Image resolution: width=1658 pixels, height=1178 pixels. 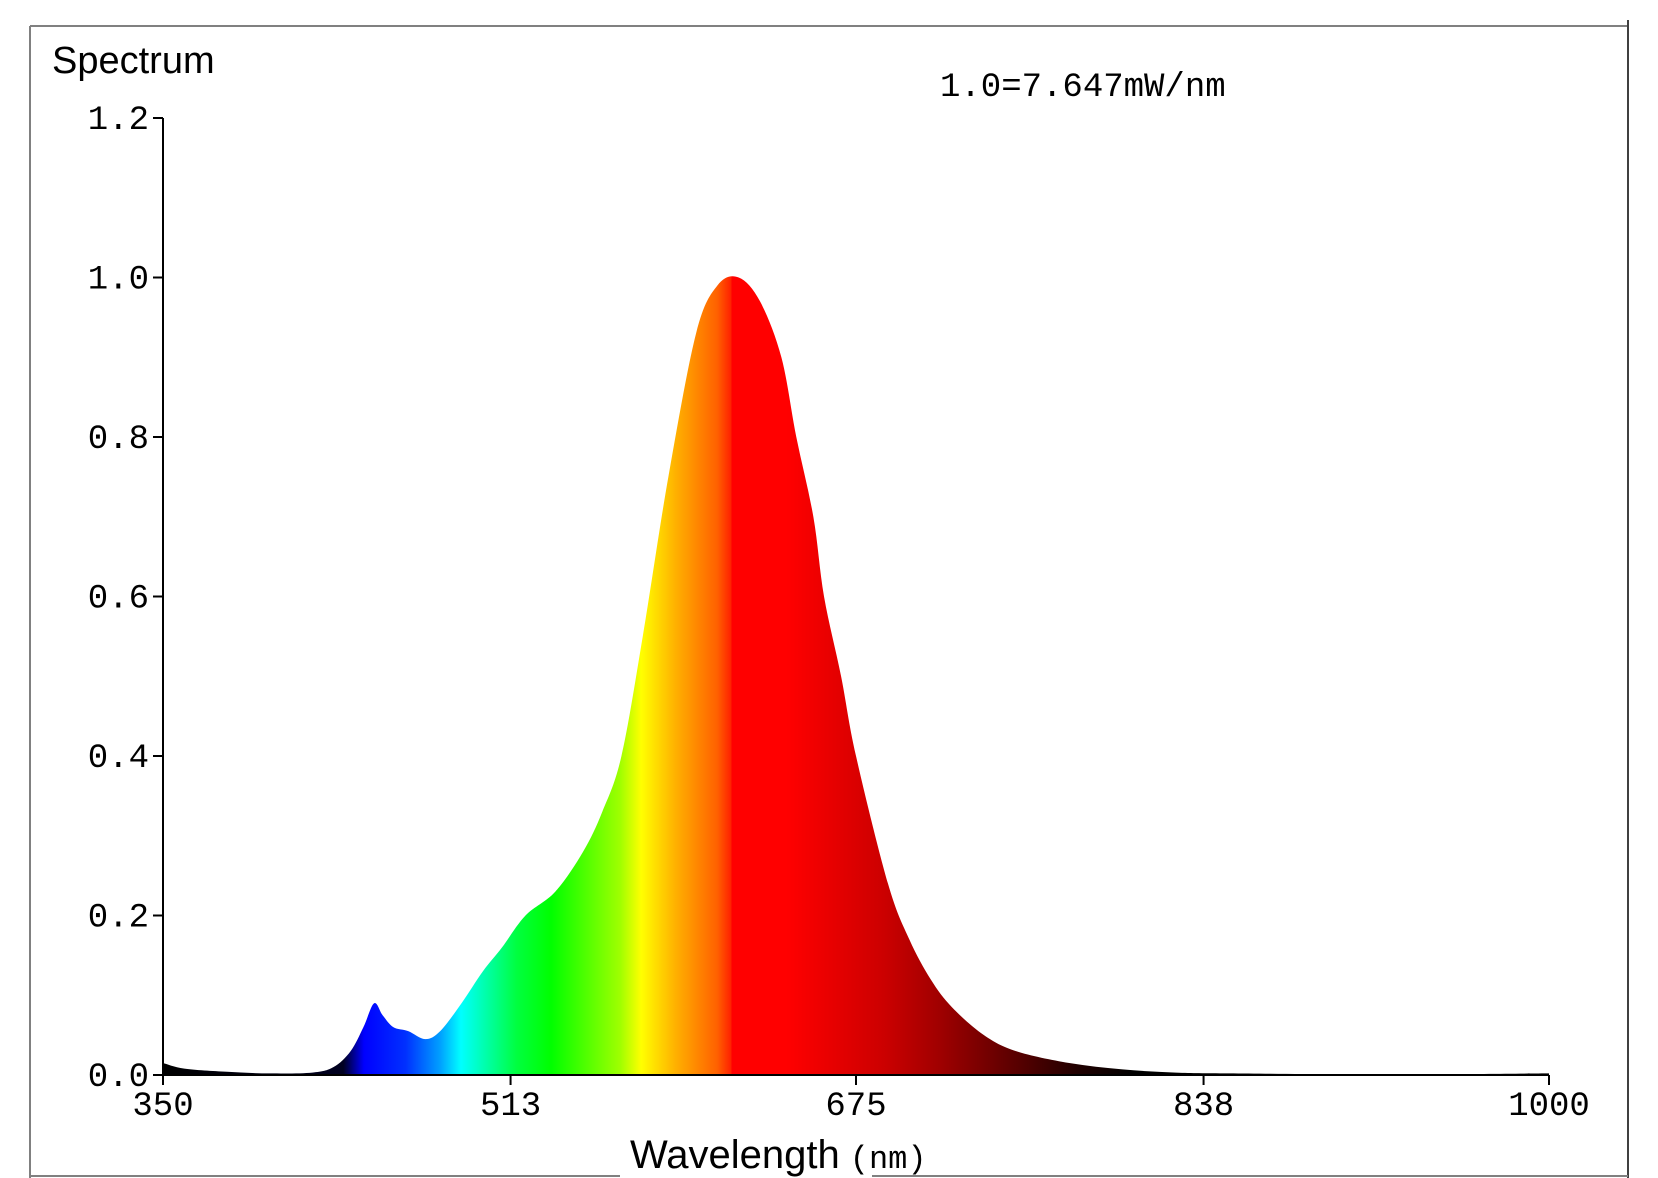 I want to click on y-tick-label: 0.6, so click(x=118, y=600).